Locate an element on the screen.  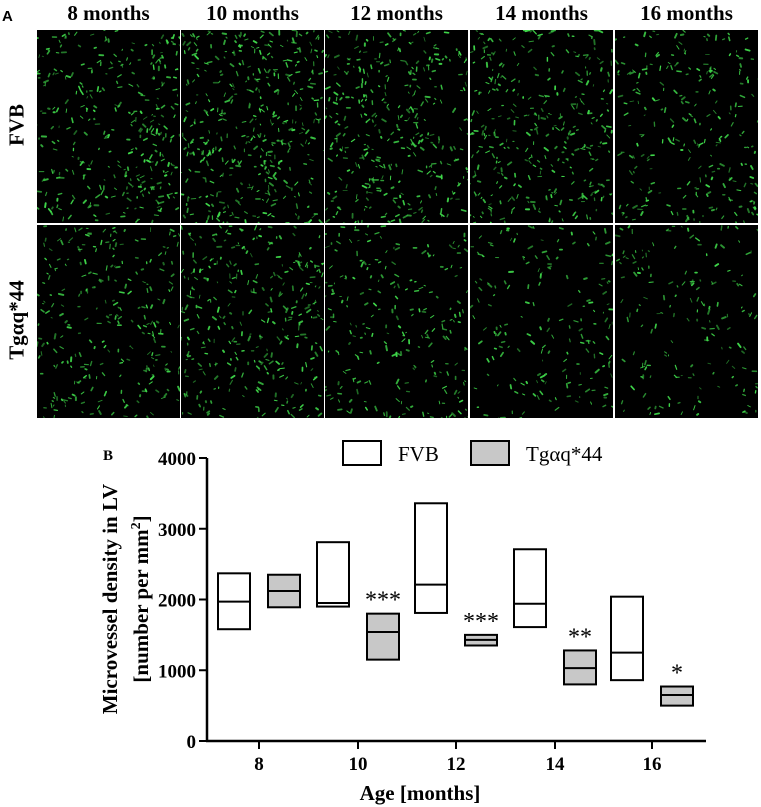
y-tick-label: 0 is located at coordinates (192, 742).